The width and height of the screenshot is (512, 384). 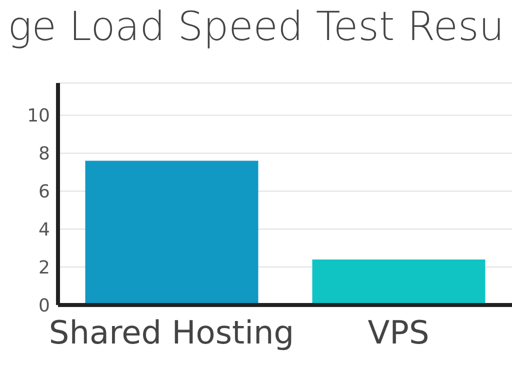 I want to click on x-tick-label: Shared Hosting, so click(x=171, y=333).